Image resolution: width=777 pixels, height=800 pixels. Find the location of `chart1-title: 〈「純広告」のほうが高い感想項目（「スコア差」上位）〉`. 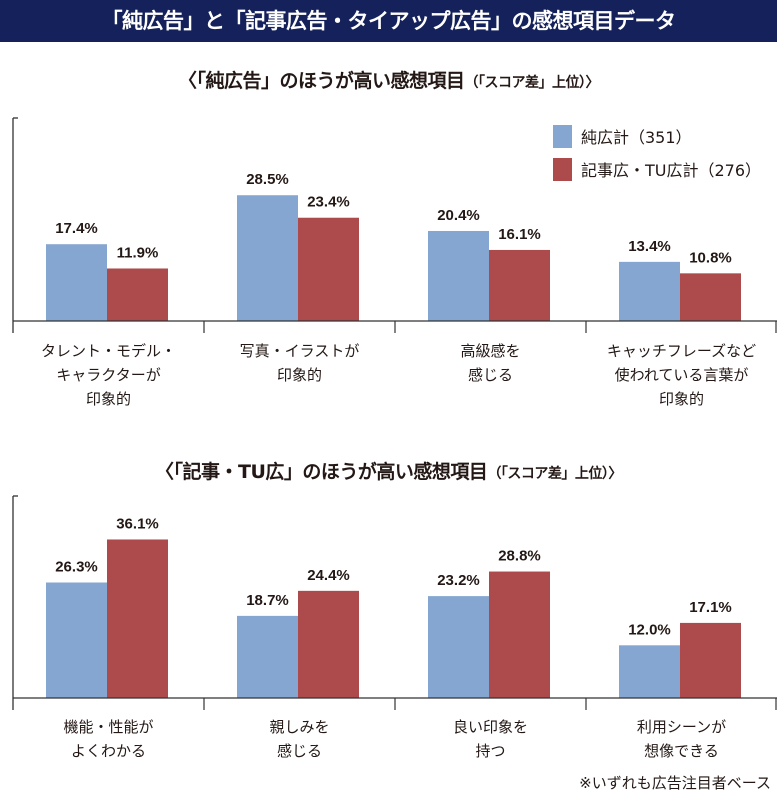

chart1-title: 〈「純広告」のほうが高い感想項目（「スコア差」上位）〉 is located at coordinates (388, 79).